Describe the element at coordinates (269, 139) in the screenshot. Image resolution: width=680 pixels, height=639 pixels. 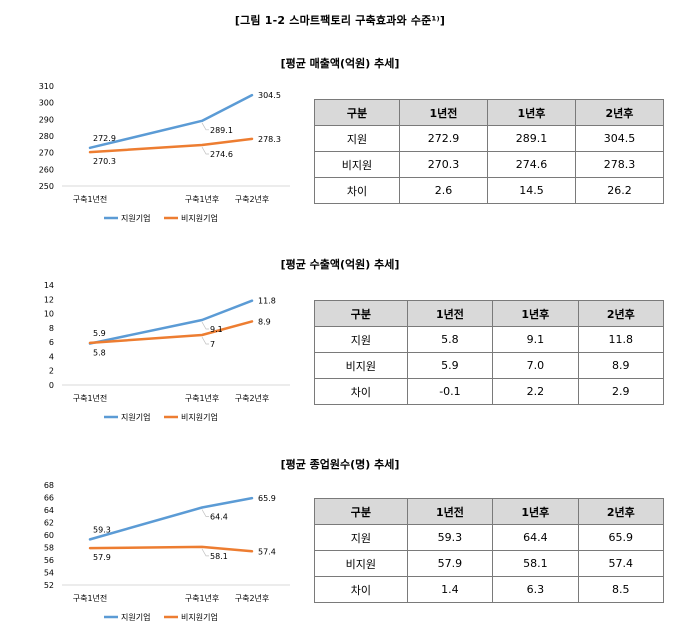
I see `data-label: 278.3` at that location.